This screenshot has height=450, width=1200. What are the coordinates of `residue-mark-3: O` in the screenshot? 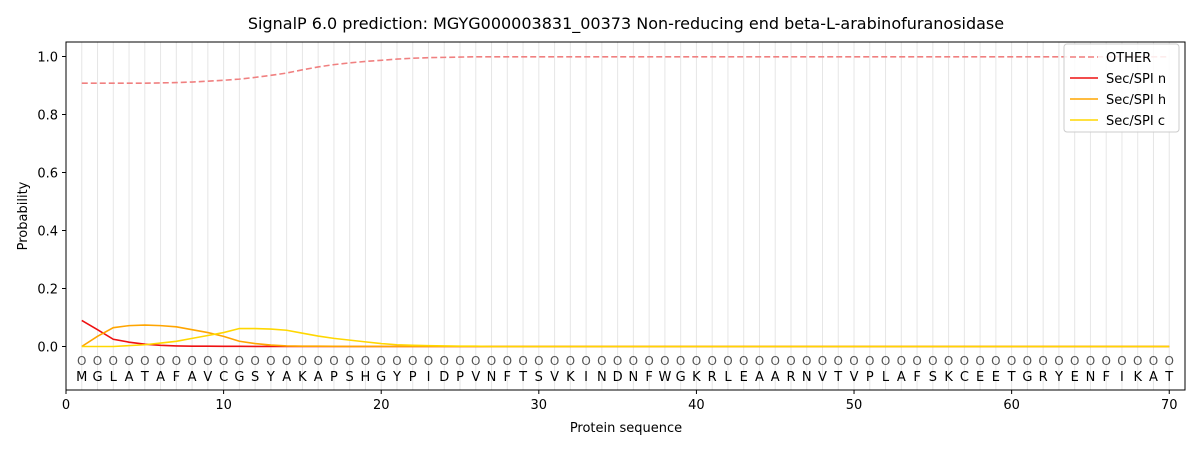 It's located at (113, 361).